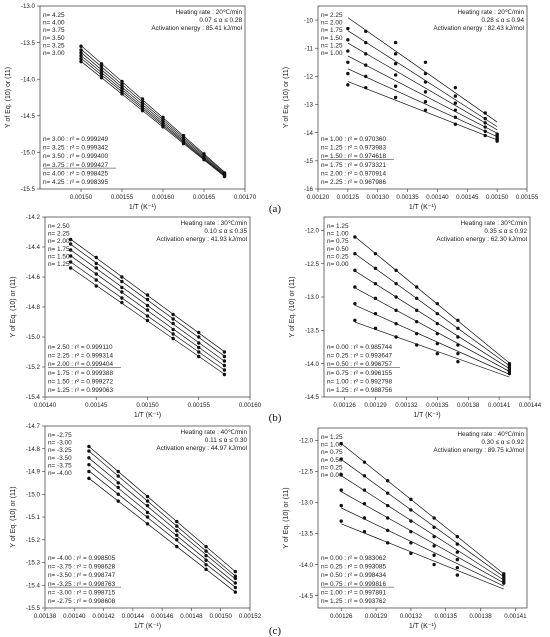 The image size is (550, 637). Describe the element at coordinates (45, 616) in the screenshot. I see `x-tick-label: 0.00138` at that location.